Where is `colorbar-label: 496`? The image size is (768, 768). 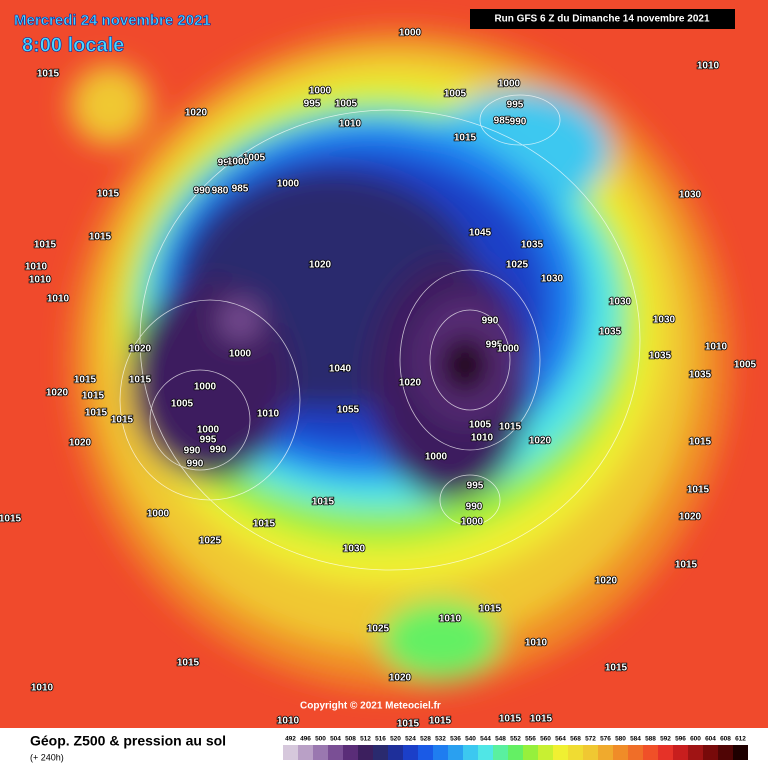 colorbar-label: 496 is located at coordinates (305, 739).